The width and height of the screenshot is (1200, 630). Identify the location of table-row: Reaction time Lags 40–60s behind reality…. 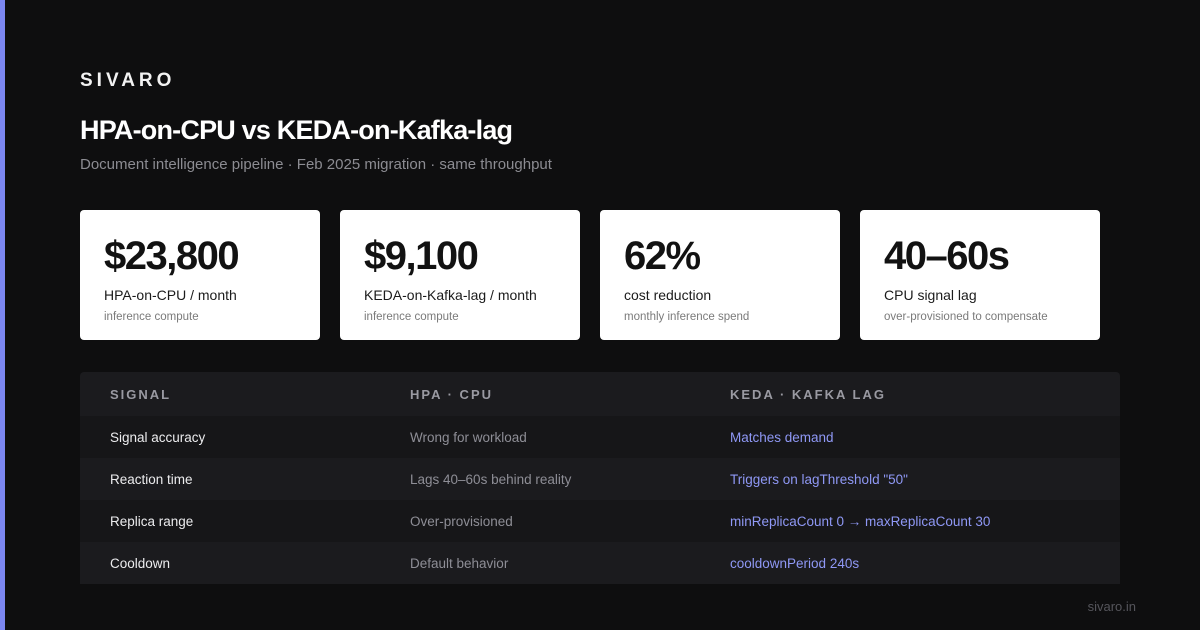
(600, 479).